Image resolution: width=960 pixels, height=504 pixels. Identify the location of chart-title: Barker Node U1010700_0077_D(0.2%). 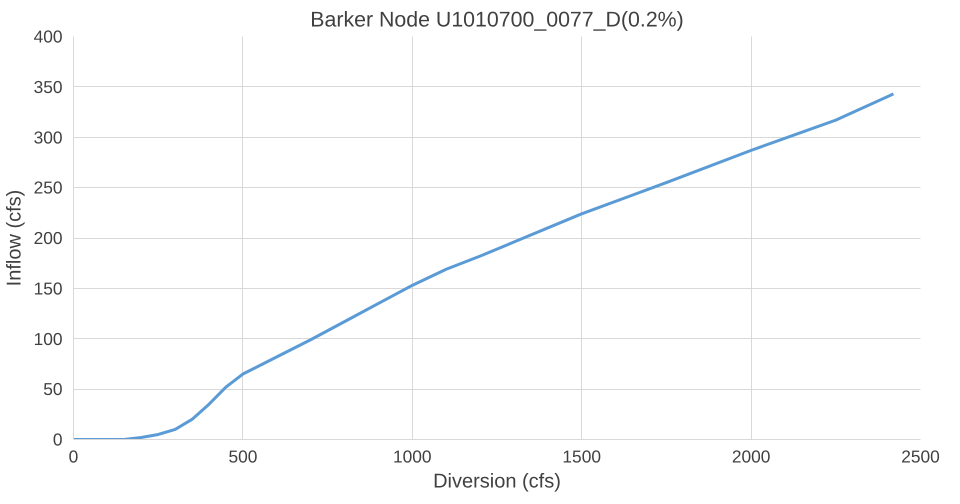
(497, 20).